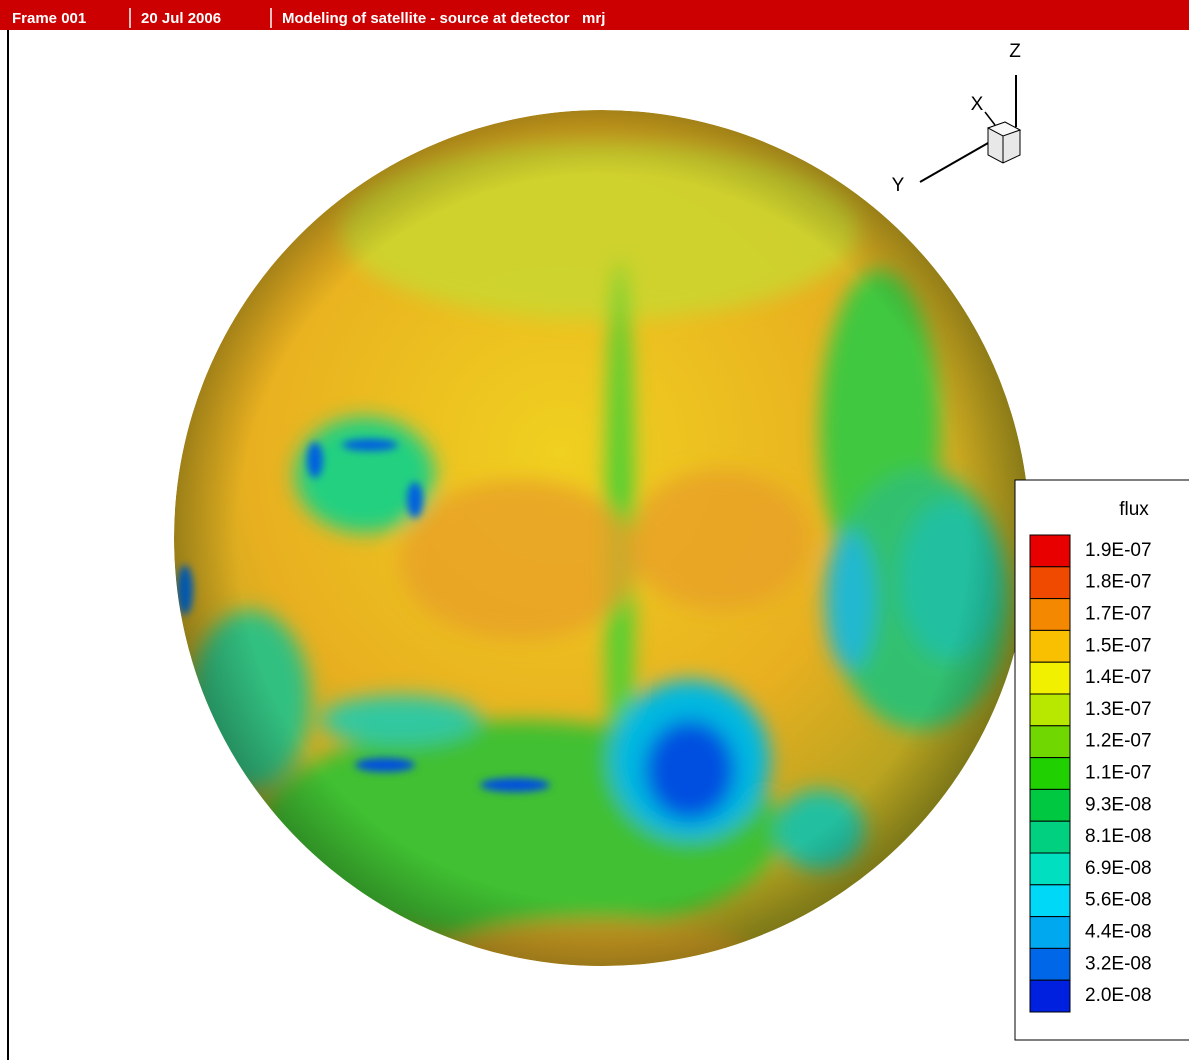  What do you see at coordinates (1118, 677) in the screenshot?
I see `legend-level: 1.4E-07` at bounding box center [1118, 677].